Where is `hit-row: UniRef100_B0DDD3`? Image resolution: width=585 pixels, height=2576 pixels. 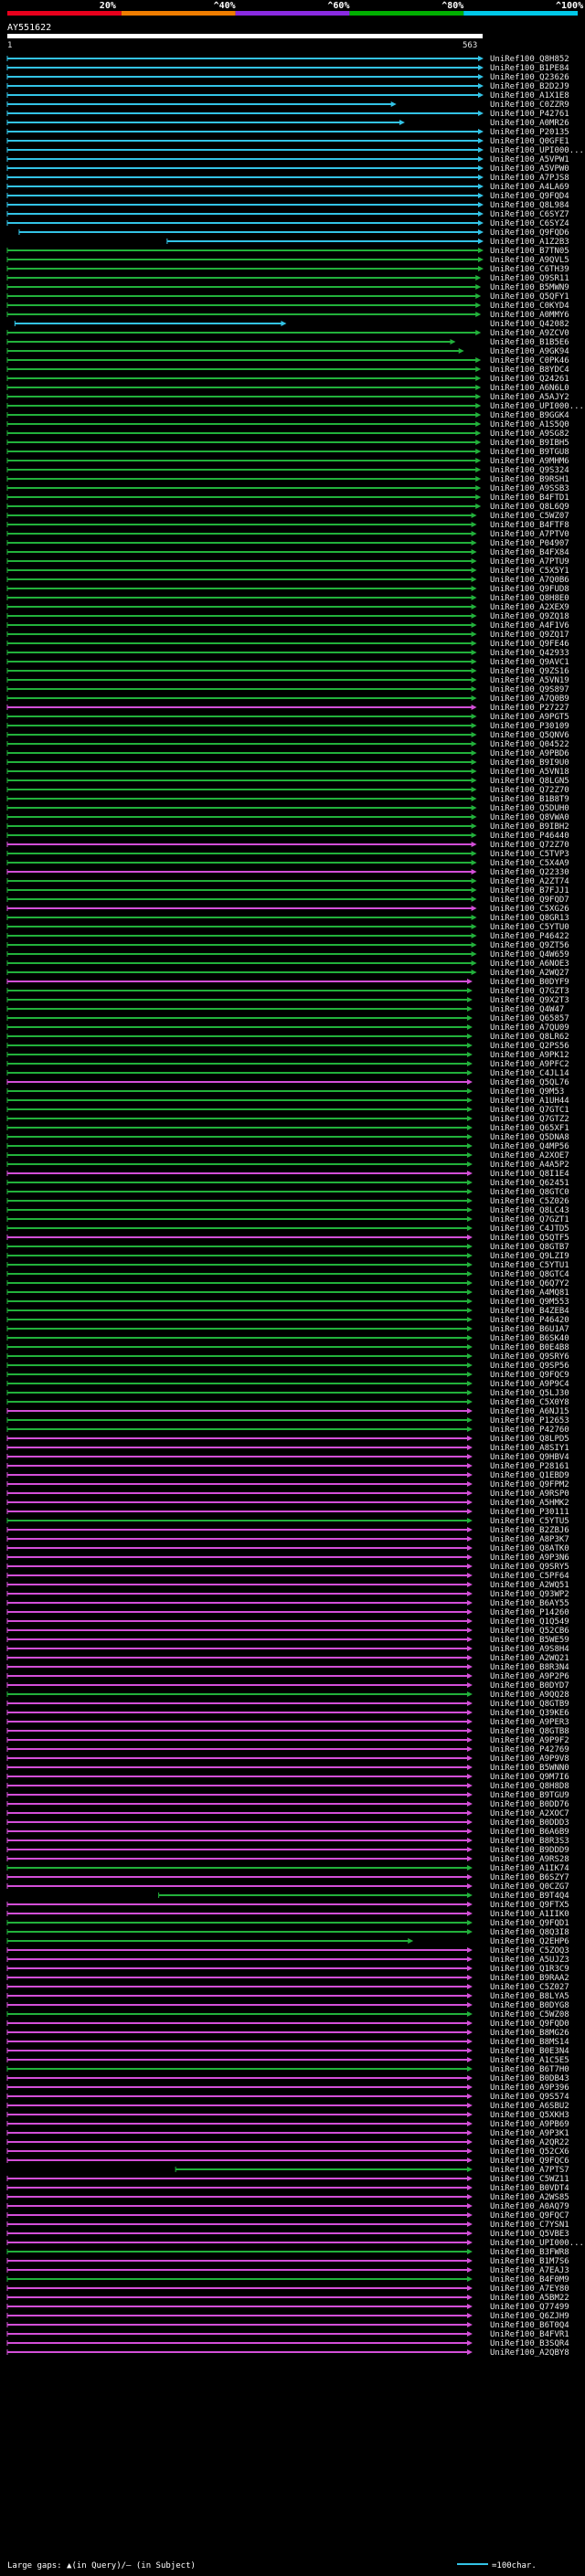 hit-row: UniRef100_B0DDD3 is located at coordinates (287, 1823).